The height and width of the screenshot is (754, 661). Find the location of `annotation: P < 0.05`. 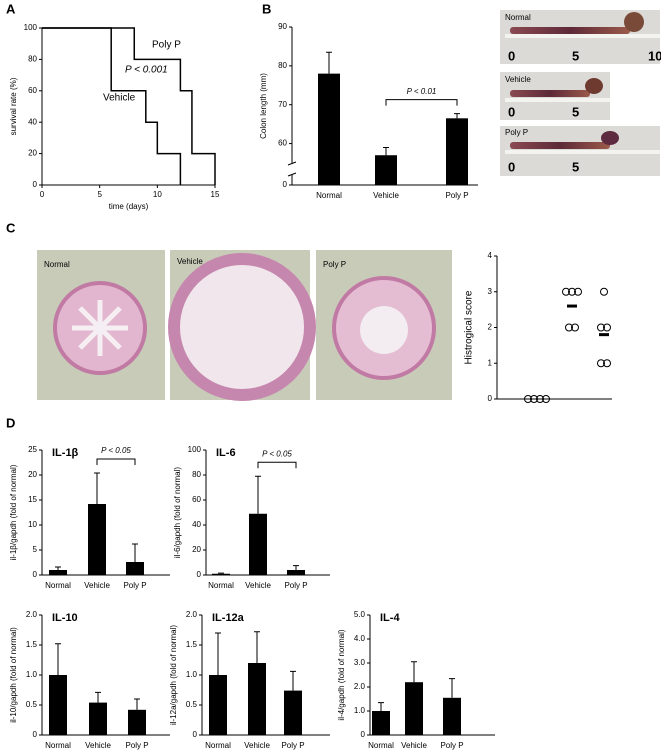

annotation: P < 0.05 is located at coordinates (277, 453).